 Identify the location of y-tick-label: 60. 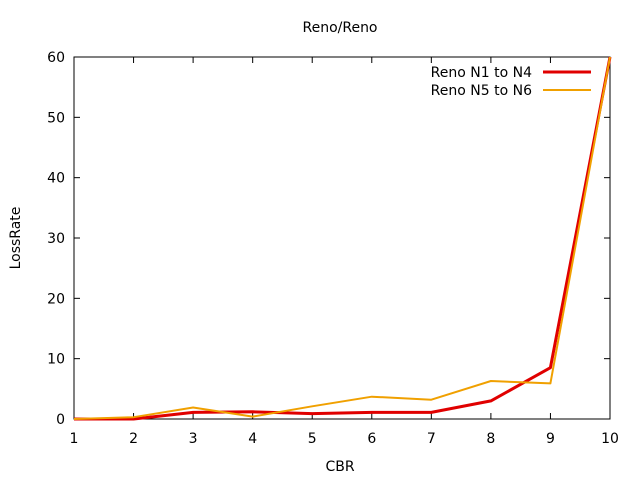
(56, 58).